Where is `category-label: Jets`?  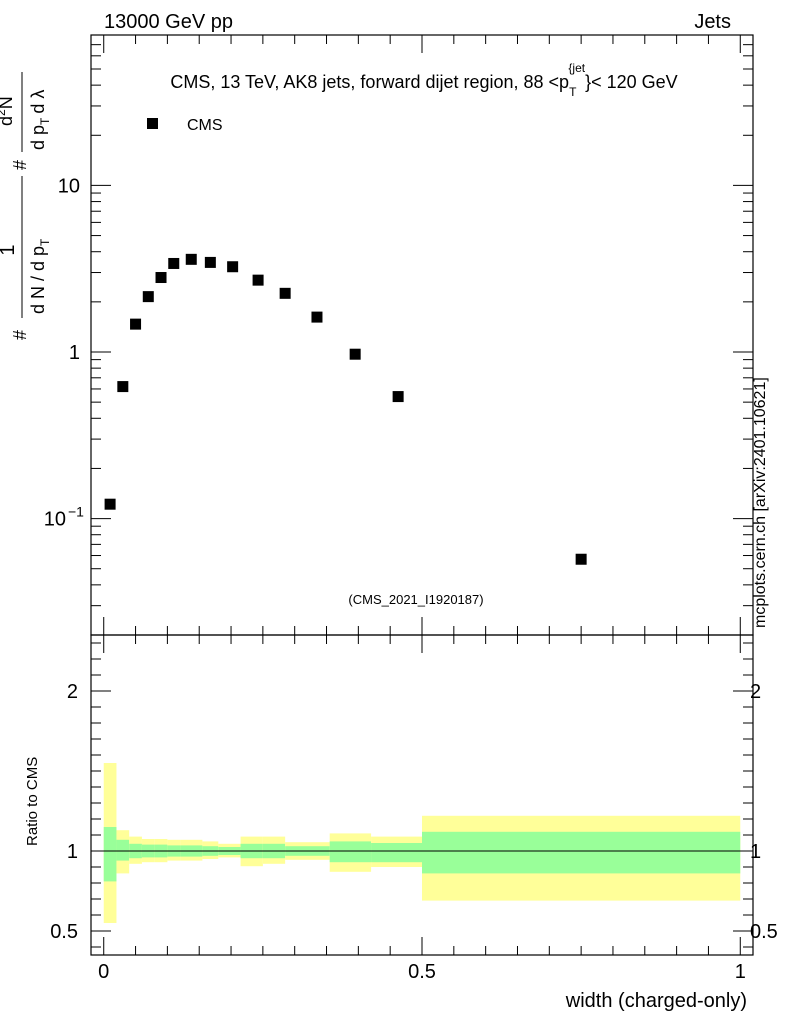 category-label: Jets is located at coordinates (712, 22).